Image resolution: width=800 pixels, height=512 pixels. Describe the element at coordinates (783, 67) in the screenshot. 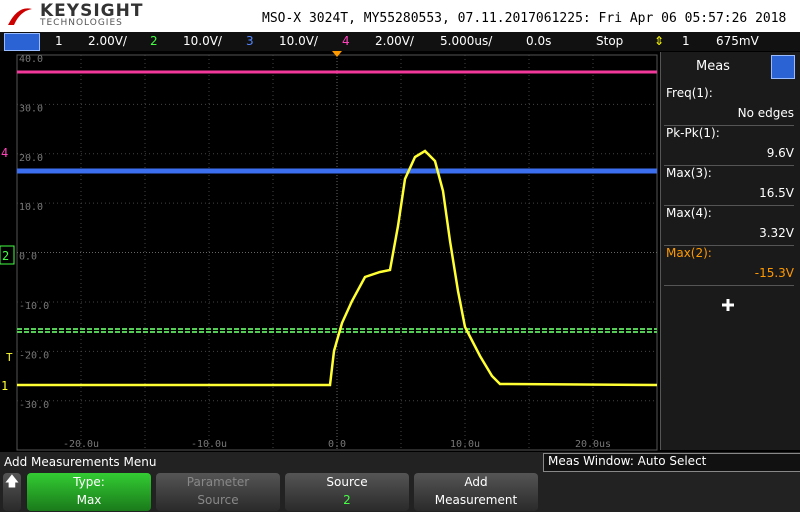

I see `meas-menu-button` at that location.